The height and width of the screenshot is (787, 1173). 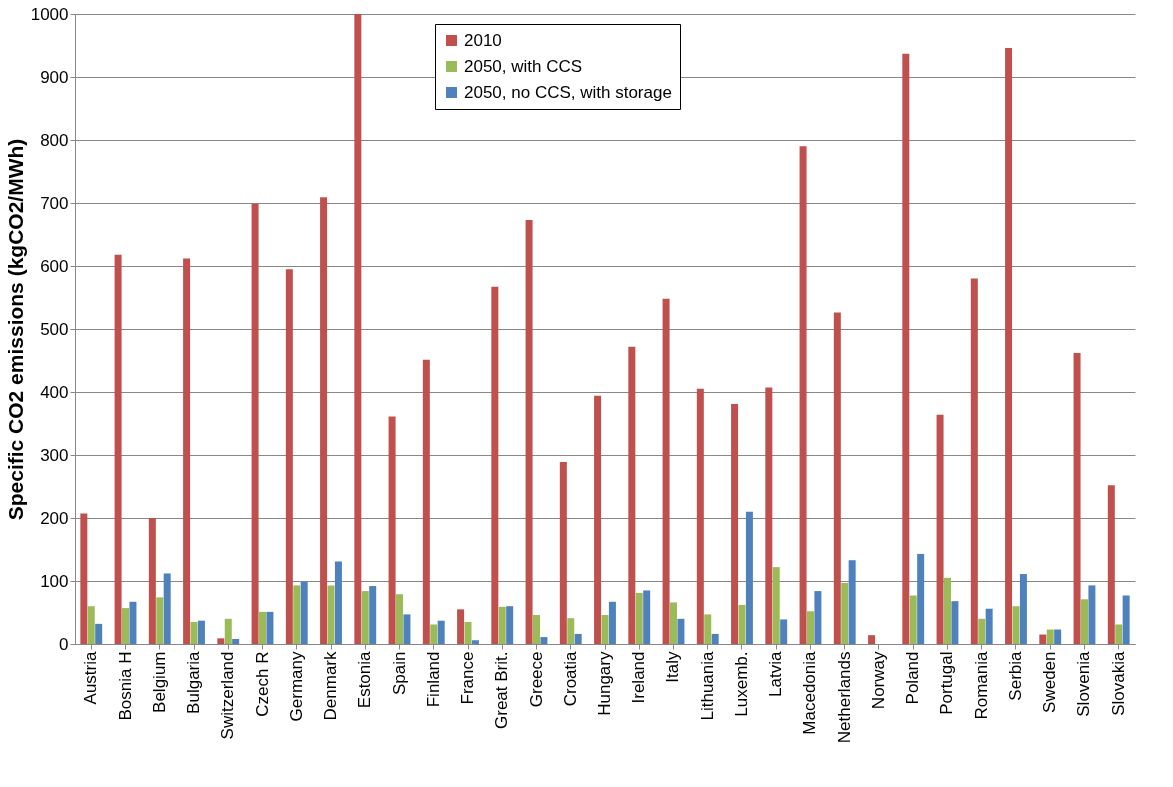 I want to click on x-tick-label: Italy, so click(x=673, y=667).